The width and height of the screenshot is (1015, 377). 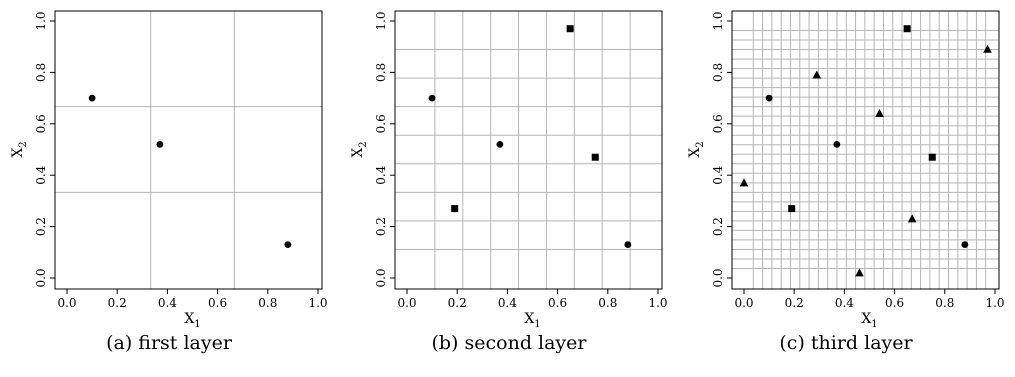 What do you see at coordinates (41, 20) in the screenshot?
I see `y-tick-label-a-5: 1.0` at bounding box center [41, 20].